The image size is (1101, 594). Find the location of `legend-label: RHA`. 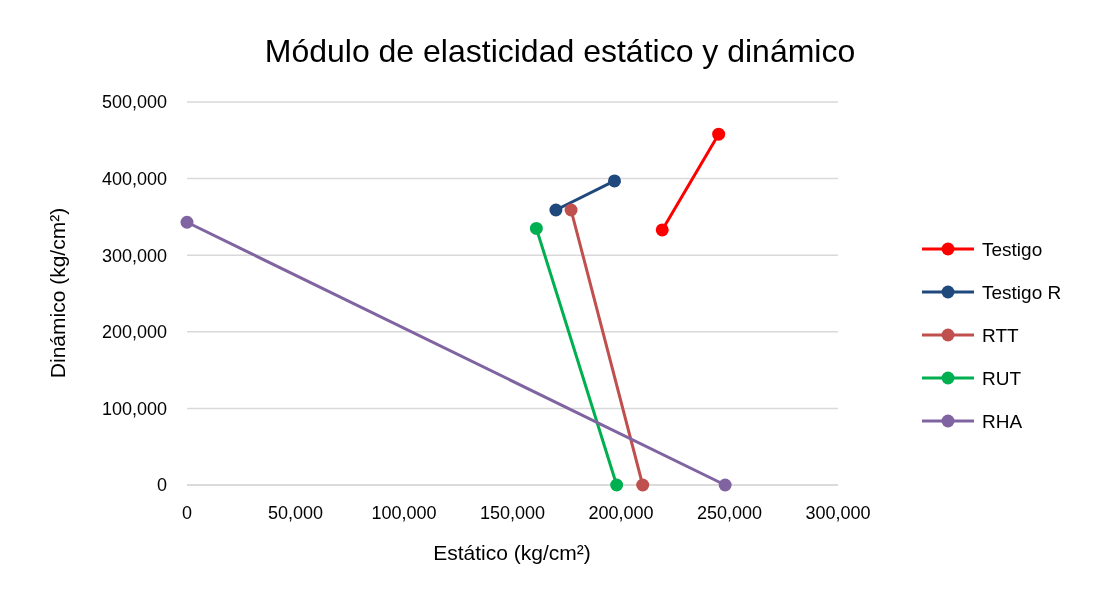

legend-label: RHA is located at coordinates (1002, 421).